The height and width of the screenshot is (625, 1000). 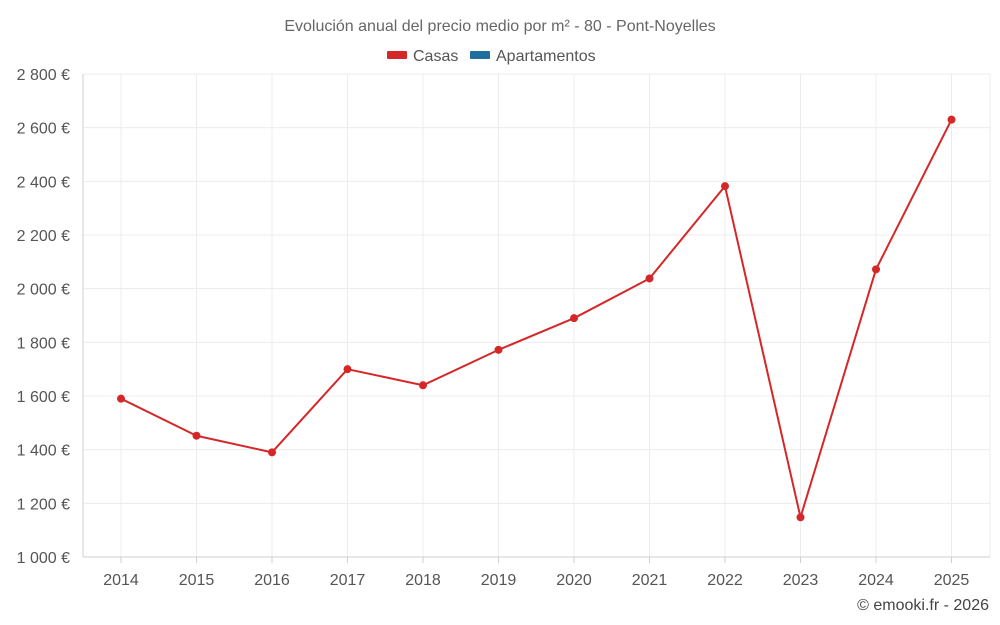 I want to click on y-tick-label: 1 600 €, so click(x=43, y=397).